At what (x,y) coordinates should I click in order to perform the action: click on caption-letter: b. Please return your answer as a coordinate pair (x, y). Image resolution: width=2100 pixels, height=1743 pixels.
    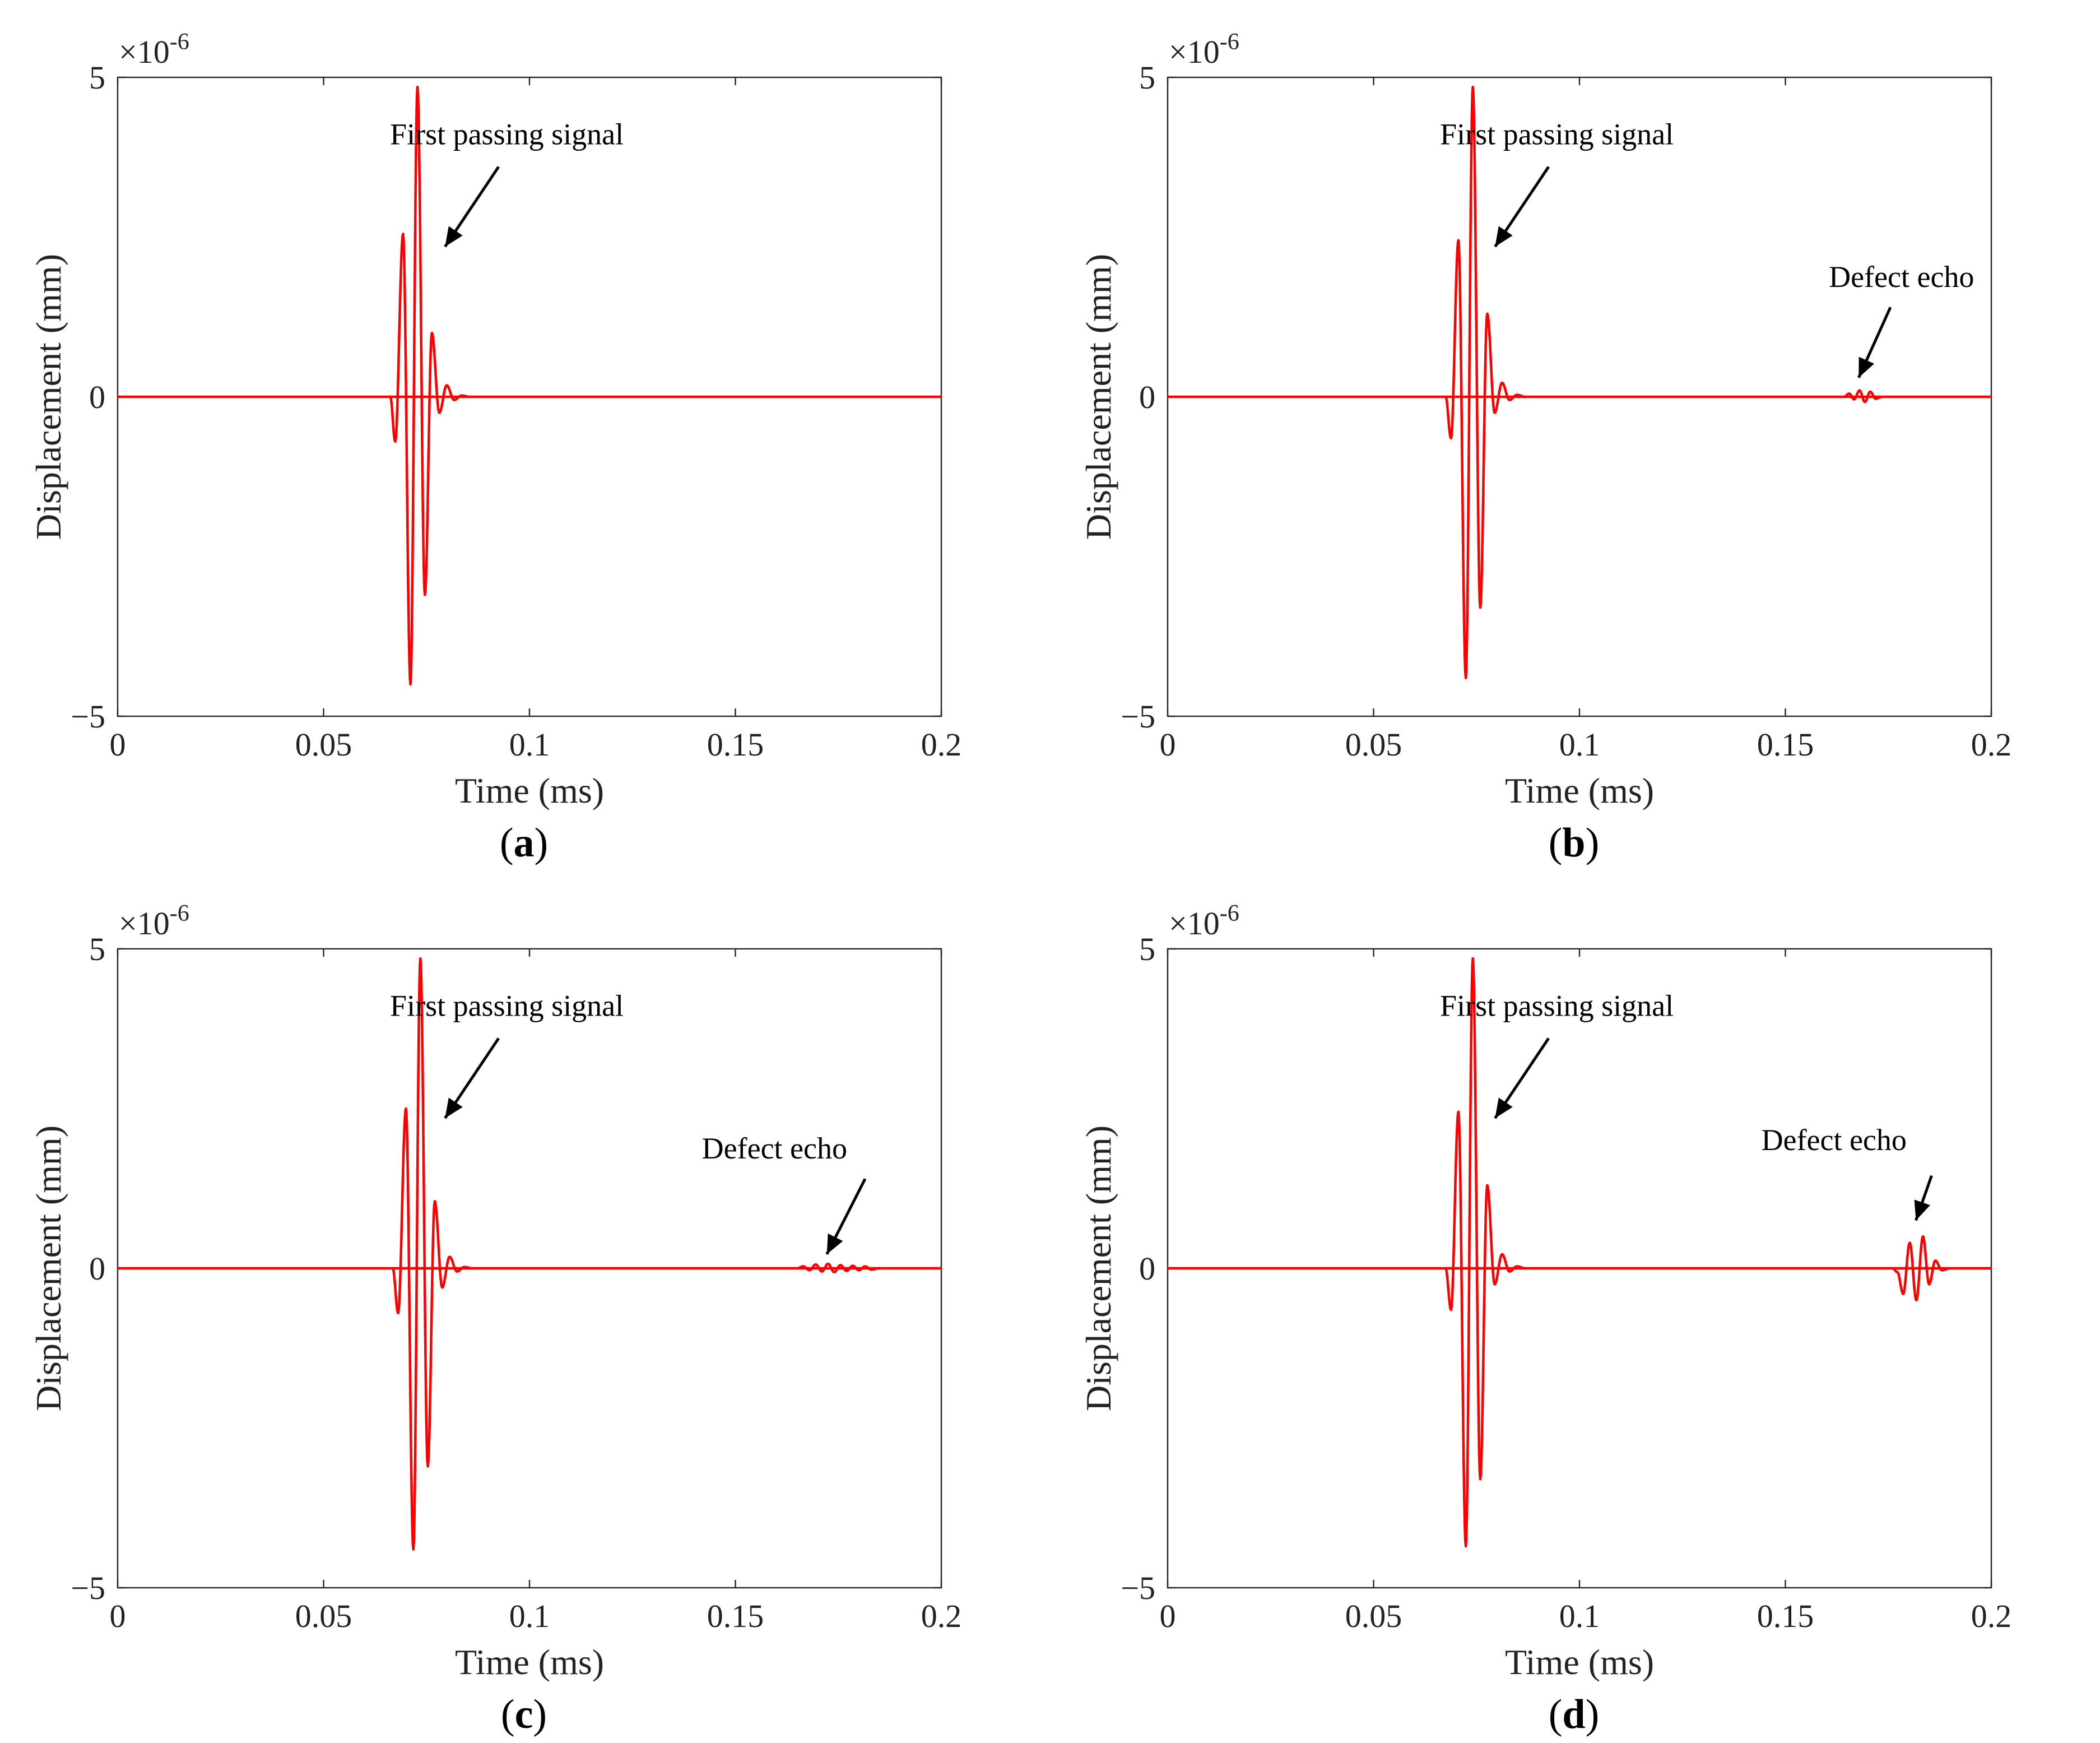
    Looking at the image, I should click on (1573, 843).